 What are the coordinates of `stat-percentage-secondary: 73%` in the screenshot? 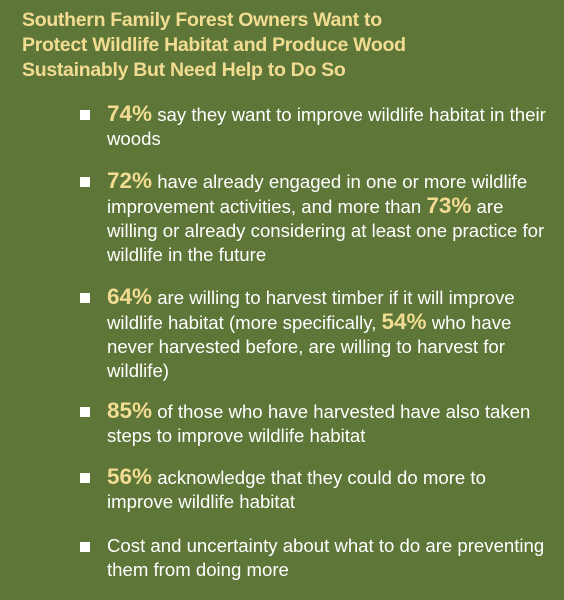 It's located at (449, 205).